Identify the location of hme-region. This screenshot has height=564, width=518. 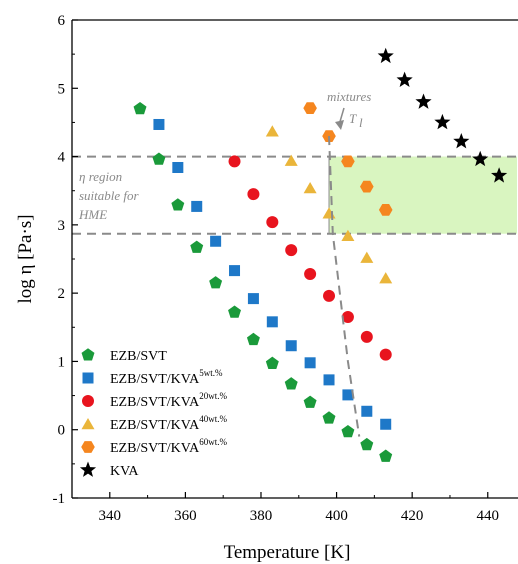
(295, 195).